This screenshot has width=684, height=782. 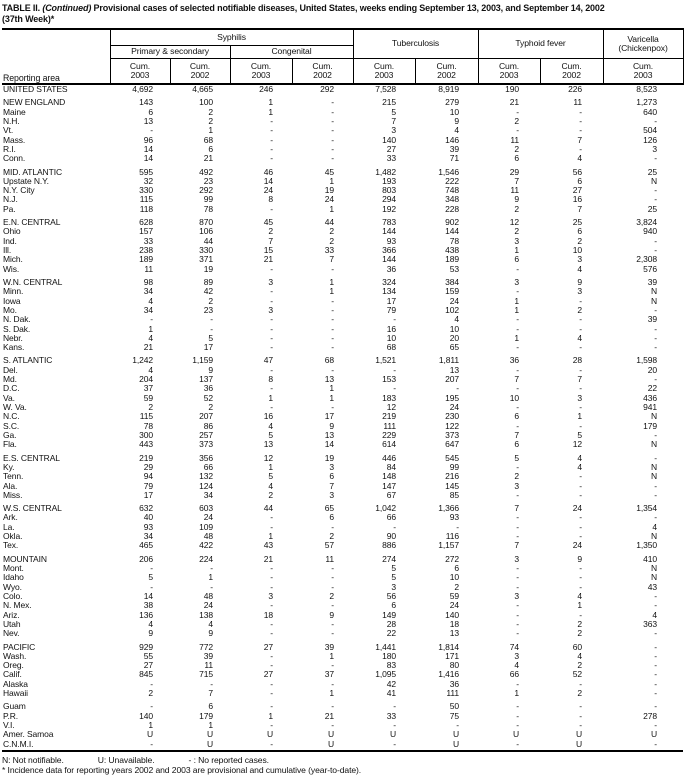 What do you see at coordinates (577, 222) in the screenshot?
I see `data-cell: 25` at bounding box center [577, 222].